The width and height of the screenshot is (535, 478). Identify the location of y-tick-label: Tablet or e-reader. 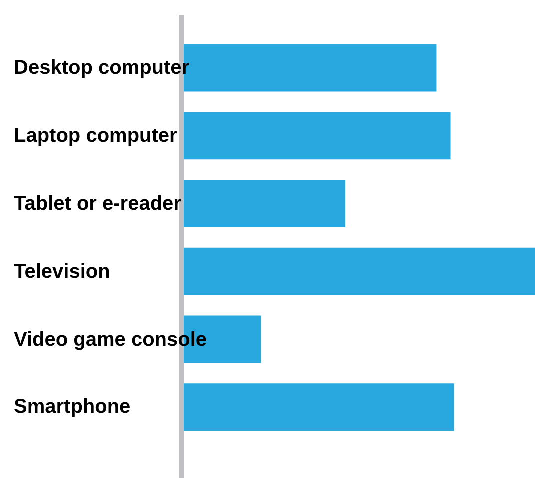
(98, 204).